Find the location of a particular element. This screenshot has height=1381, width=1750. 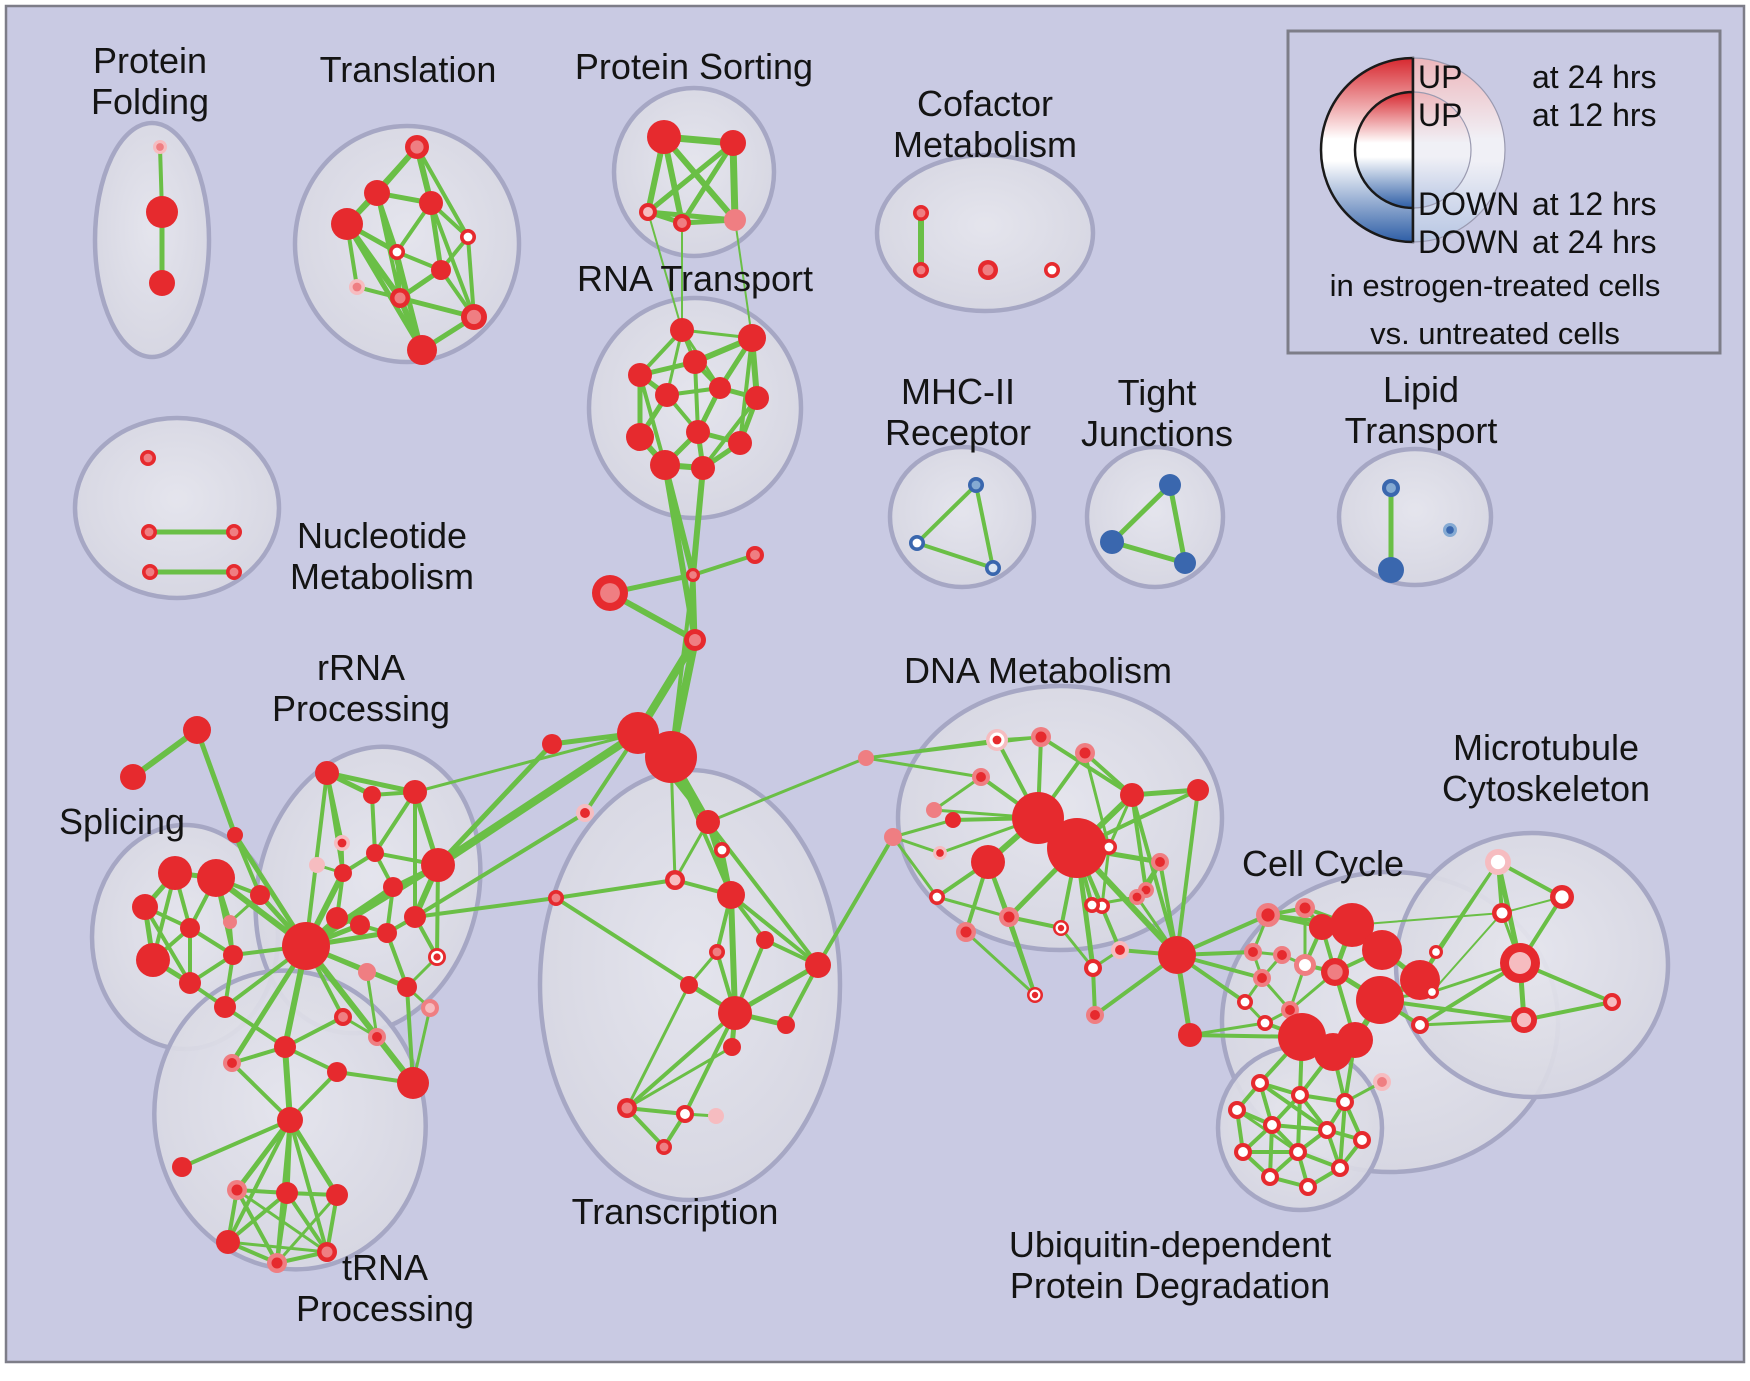

cluster-label-translation: Translation is located at coordinates (408, 69).